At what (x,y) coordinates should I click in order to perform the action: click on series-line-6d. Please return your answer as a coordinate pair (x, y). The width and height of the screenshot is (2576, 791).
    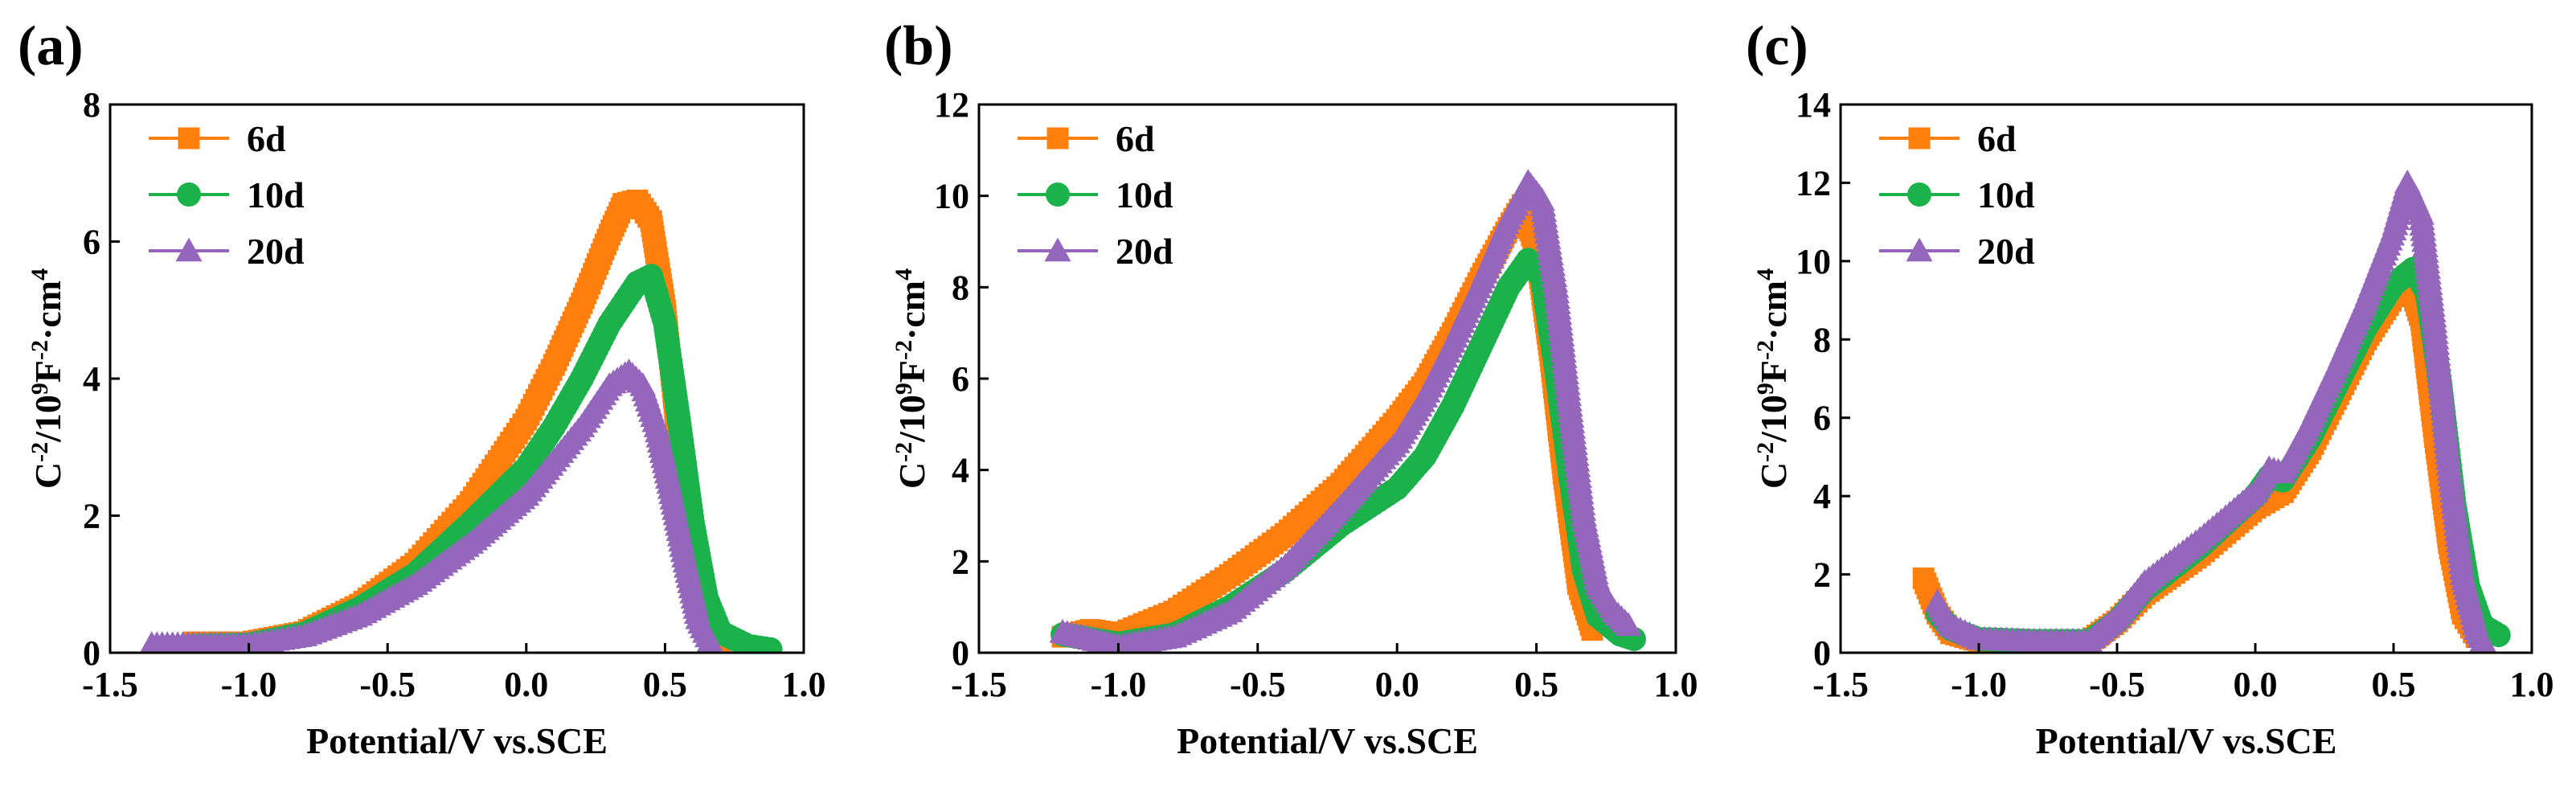
    Looking at the image, I should click on (2200, 459).